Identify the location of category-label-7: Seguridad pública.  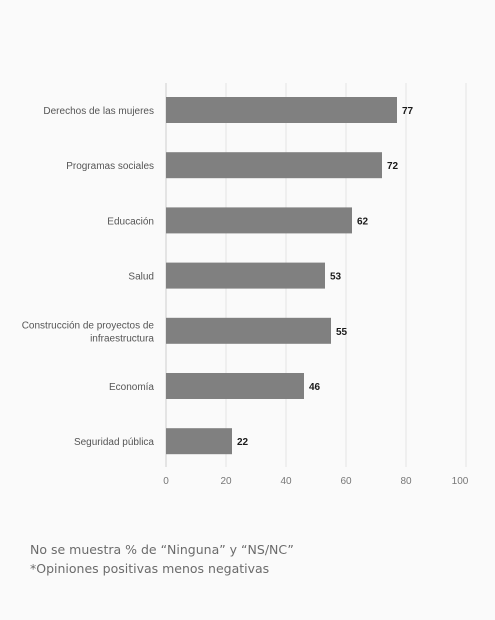
(114, 442).